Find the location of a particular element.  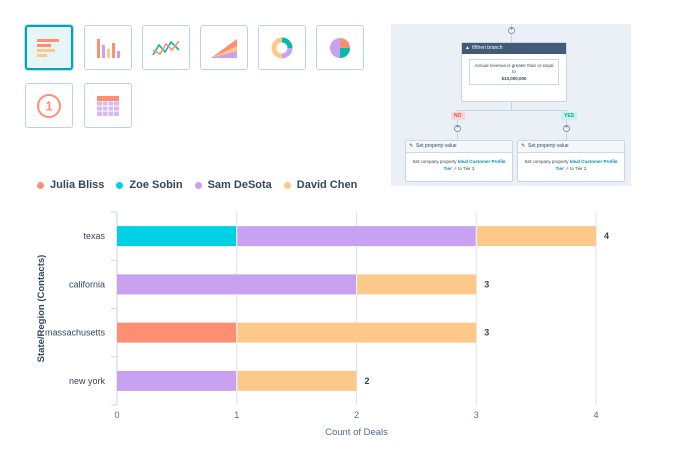

table-chart-icon is located at coordinates (108, 106).